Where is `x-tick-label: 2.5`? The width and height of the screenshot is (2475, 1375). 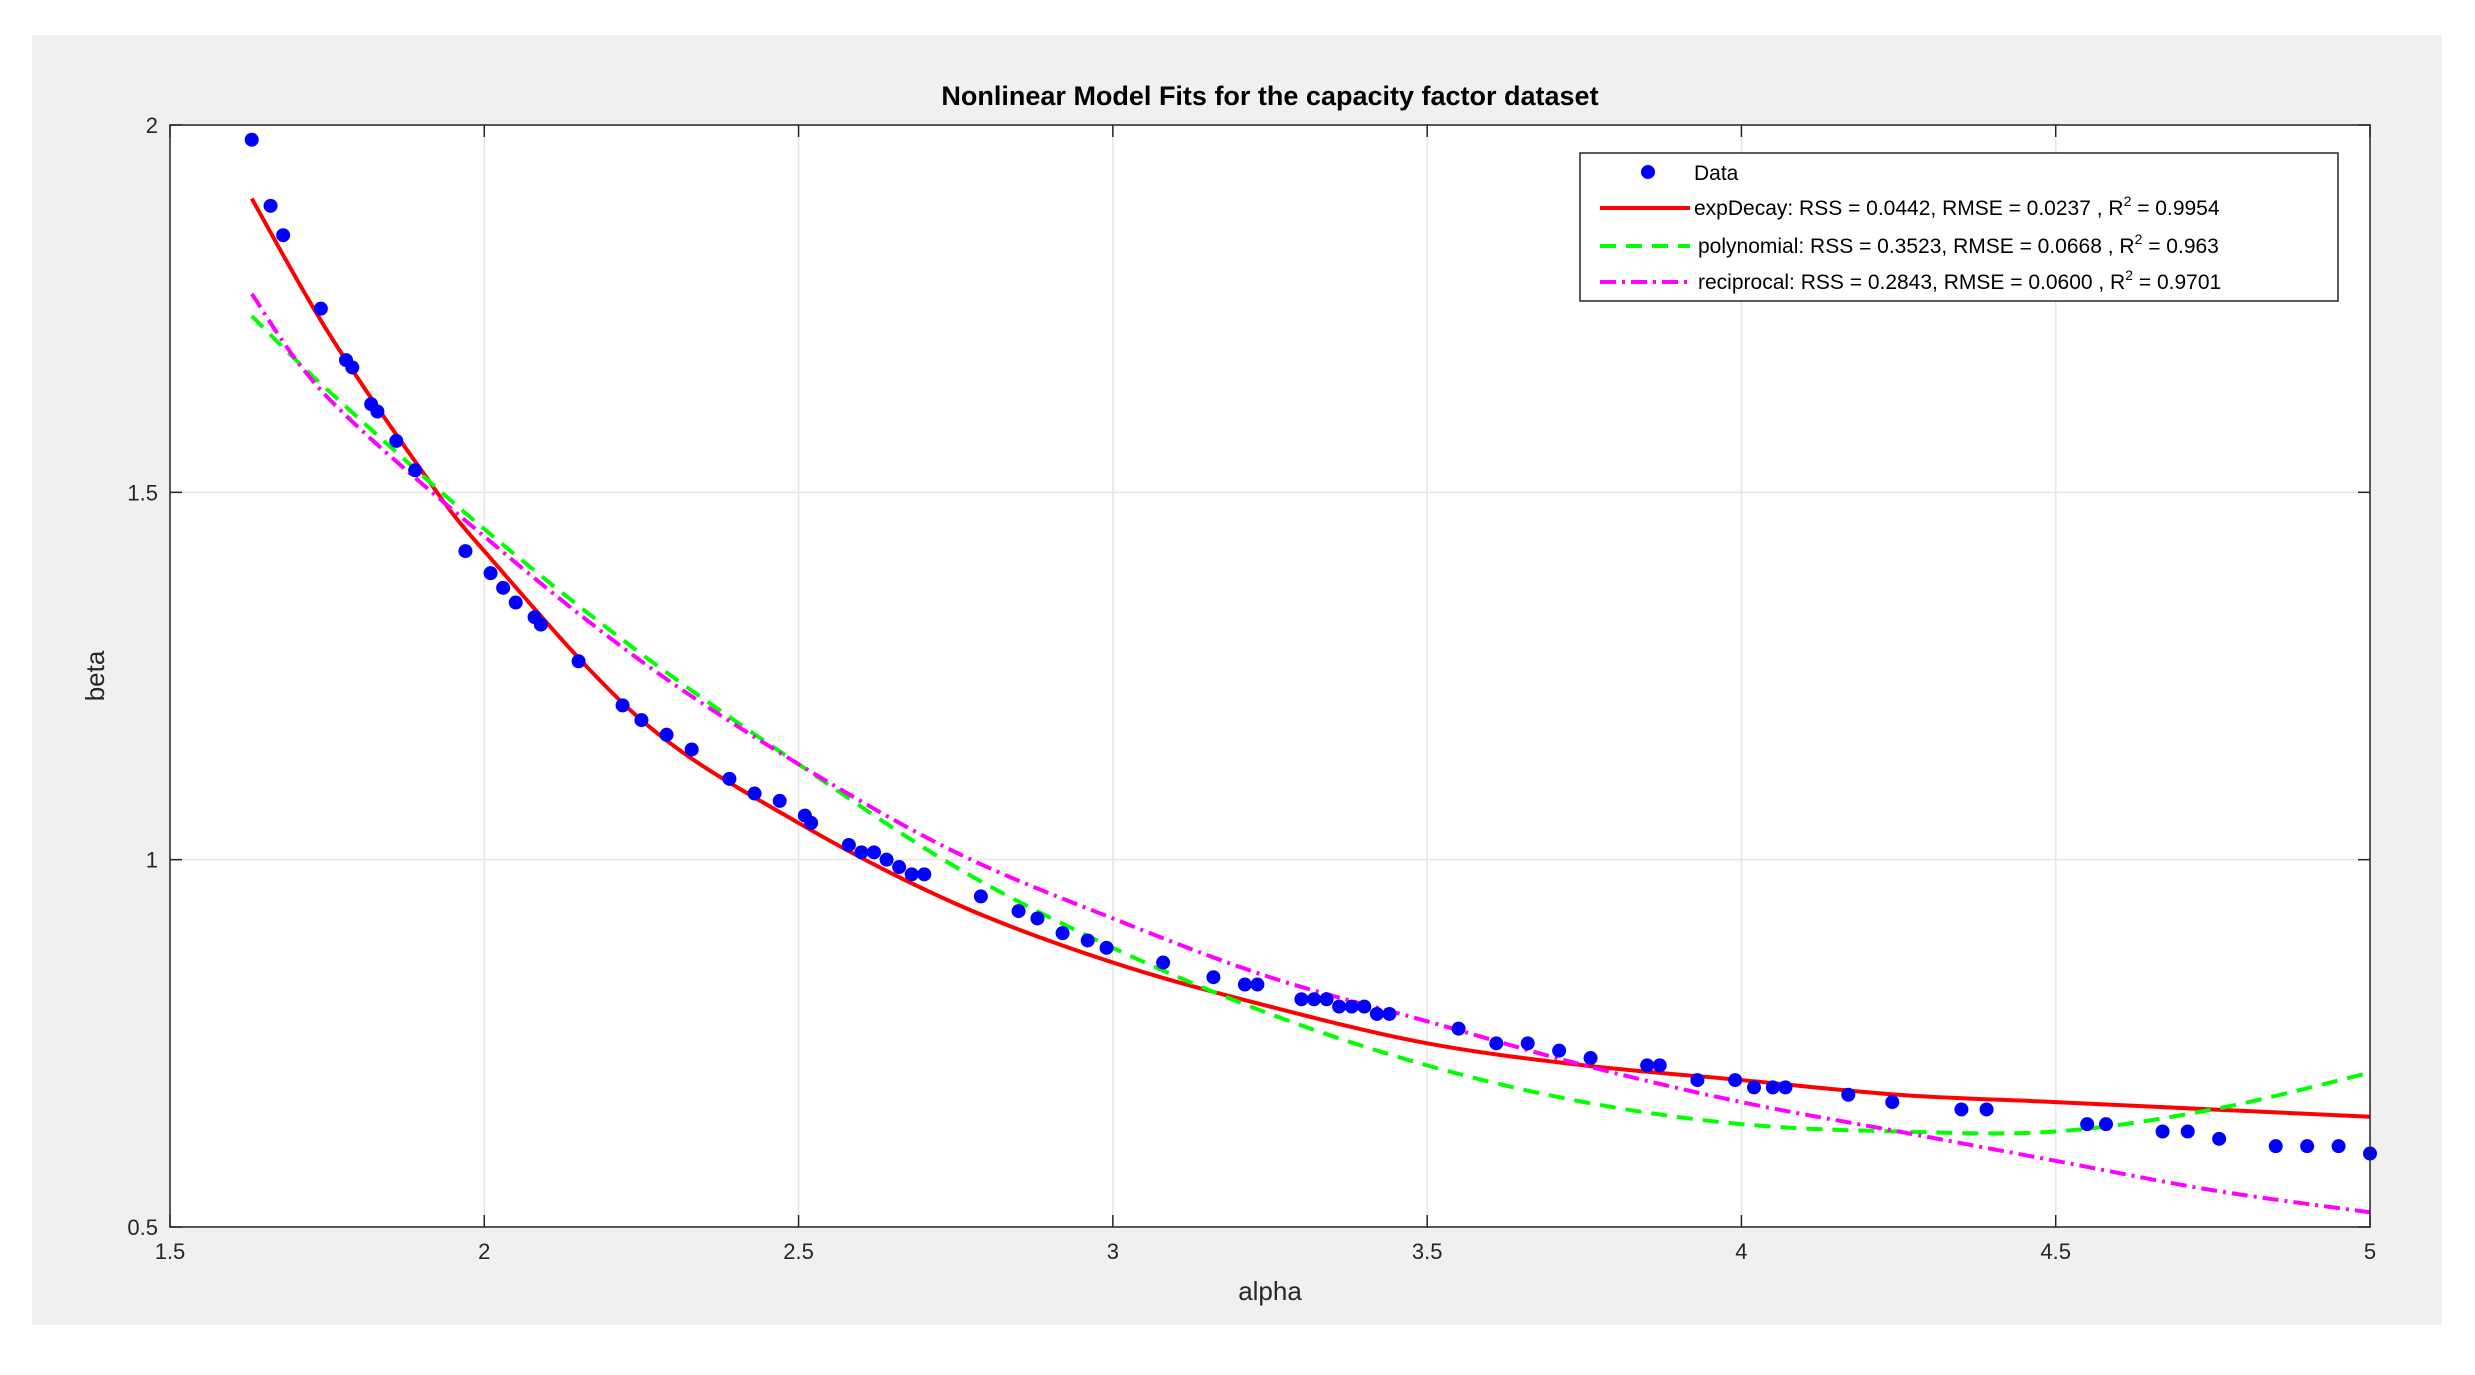
x-tick-label: 2.5 is located at coordinates (798, 1251).